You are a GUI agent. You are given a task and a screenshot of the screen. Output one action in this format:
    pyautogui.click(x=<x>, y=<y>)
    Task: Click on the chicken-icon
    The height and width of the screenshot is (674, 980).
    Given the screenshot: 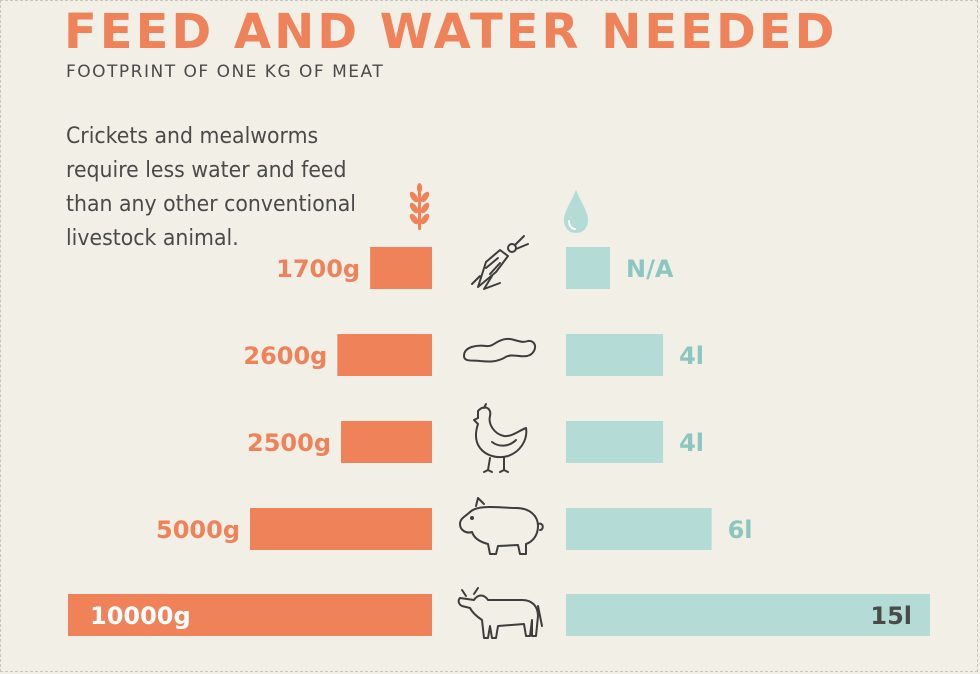 What is the action you would take?
    pyautogui.click(x=500, y=438)
    